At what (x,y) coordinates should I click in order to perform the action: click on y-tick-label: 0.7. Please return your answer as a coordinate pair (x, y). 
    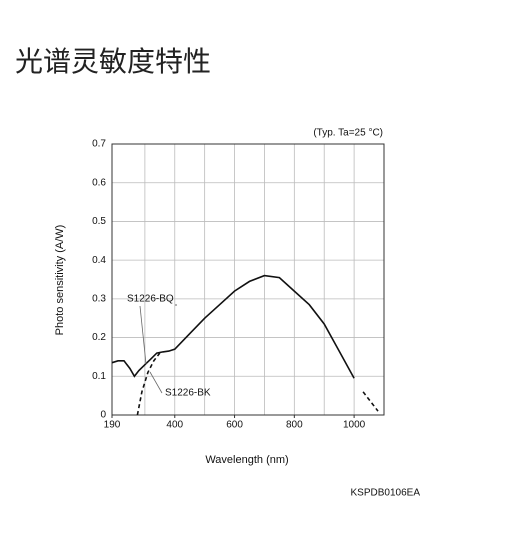
    Looking at the image, I should click on (99, 144).